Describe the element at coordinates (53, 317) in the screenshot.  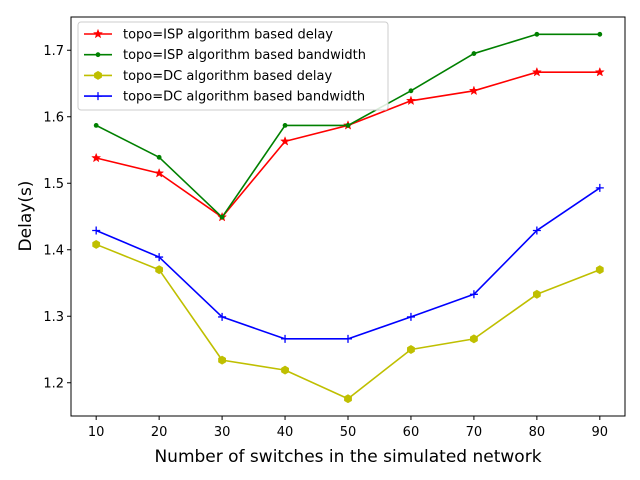
I see `y-tick-label: 1.3` at that location.